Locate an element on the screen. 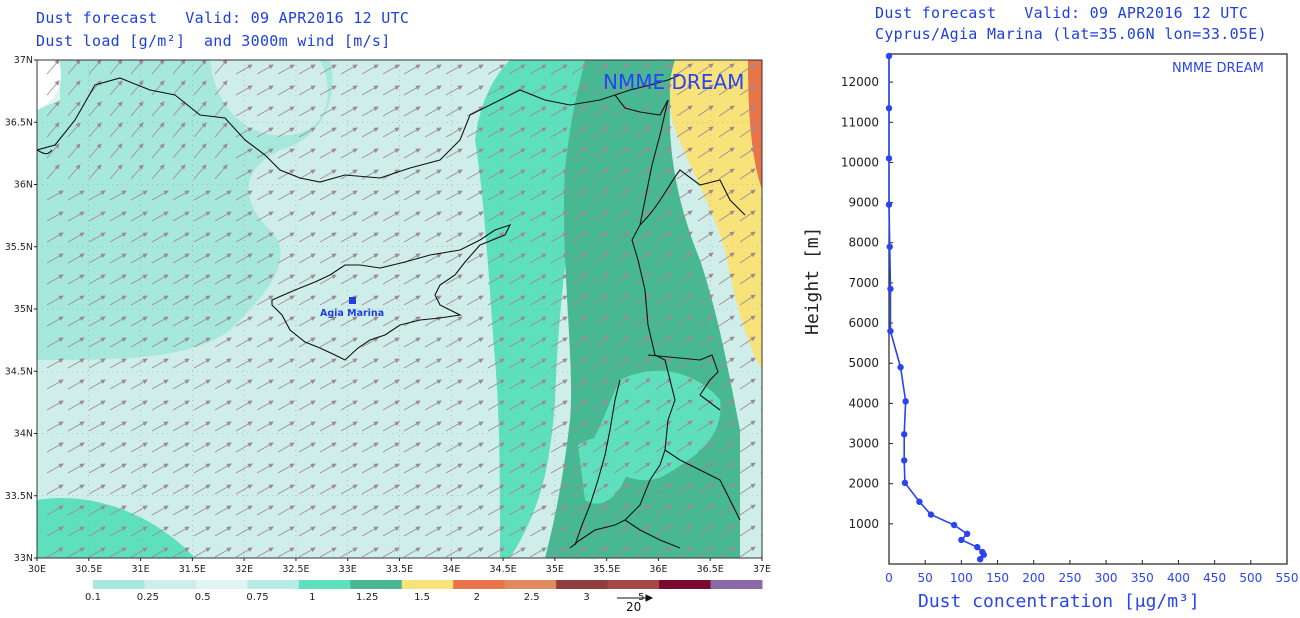 Image resolution: width=1300 pixels, height=618 pixels. legend-label: 2 is located at coordinates (477, 597).